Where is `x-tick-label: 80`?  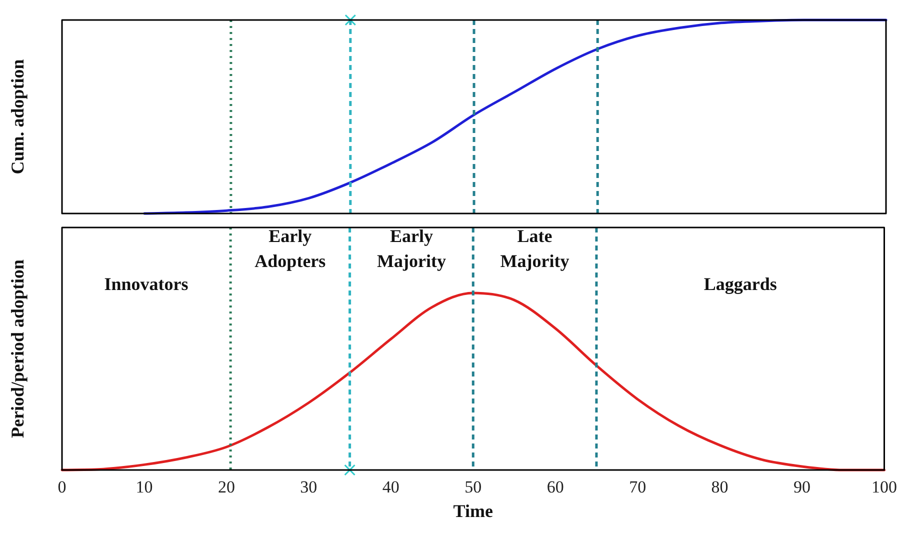 x-tick-label: 80 is located at coordinates (719, 487).